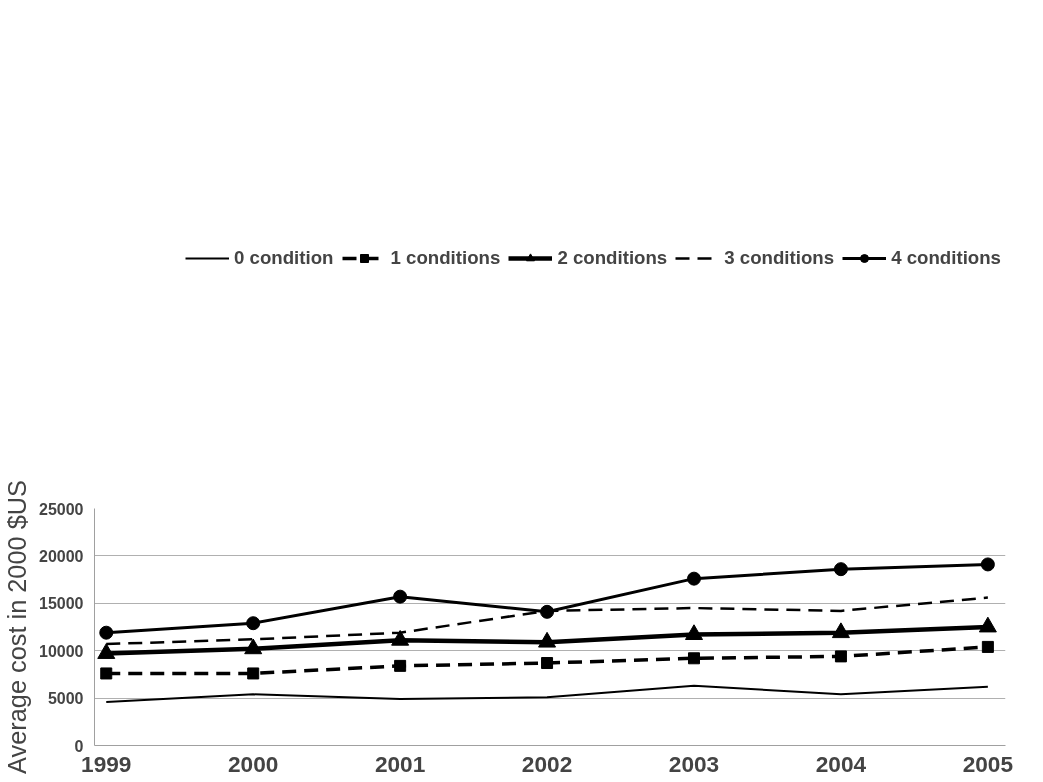 The height and width of the screenshot is (782, 1043). What do you see at coordinates (547, 693) in the screenshot?
I see `line-series` at bounding box center [547, 693].